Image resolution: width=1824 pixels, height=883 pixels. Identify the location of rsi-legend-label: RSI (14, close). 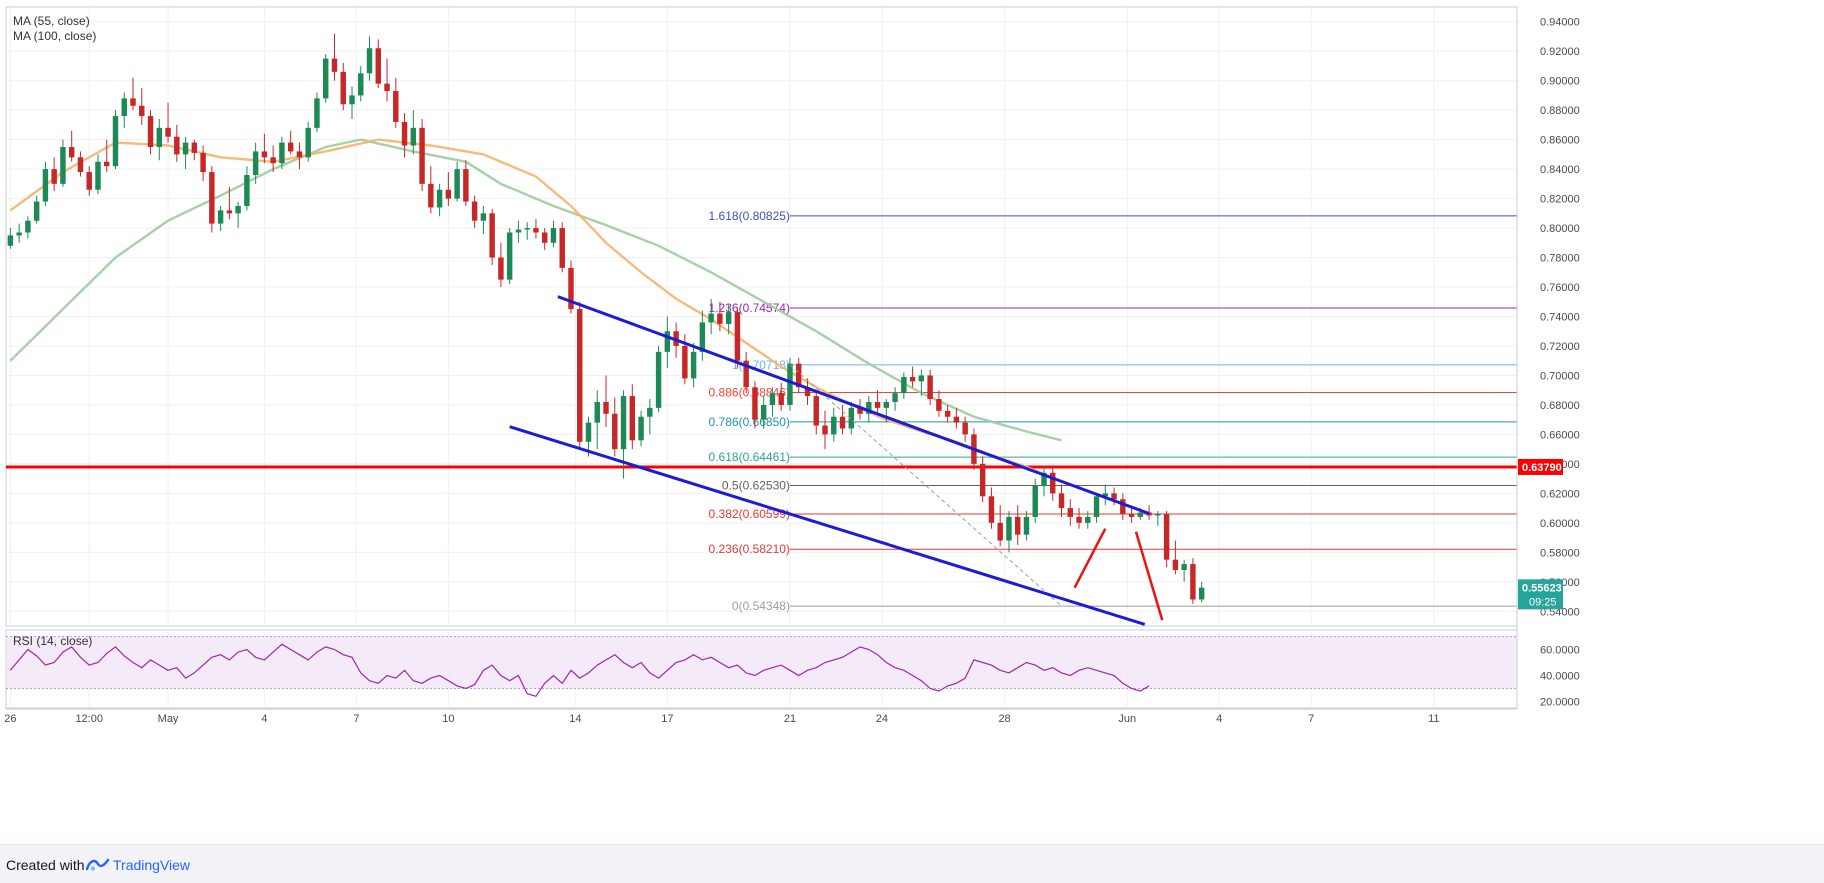
(52, 641).